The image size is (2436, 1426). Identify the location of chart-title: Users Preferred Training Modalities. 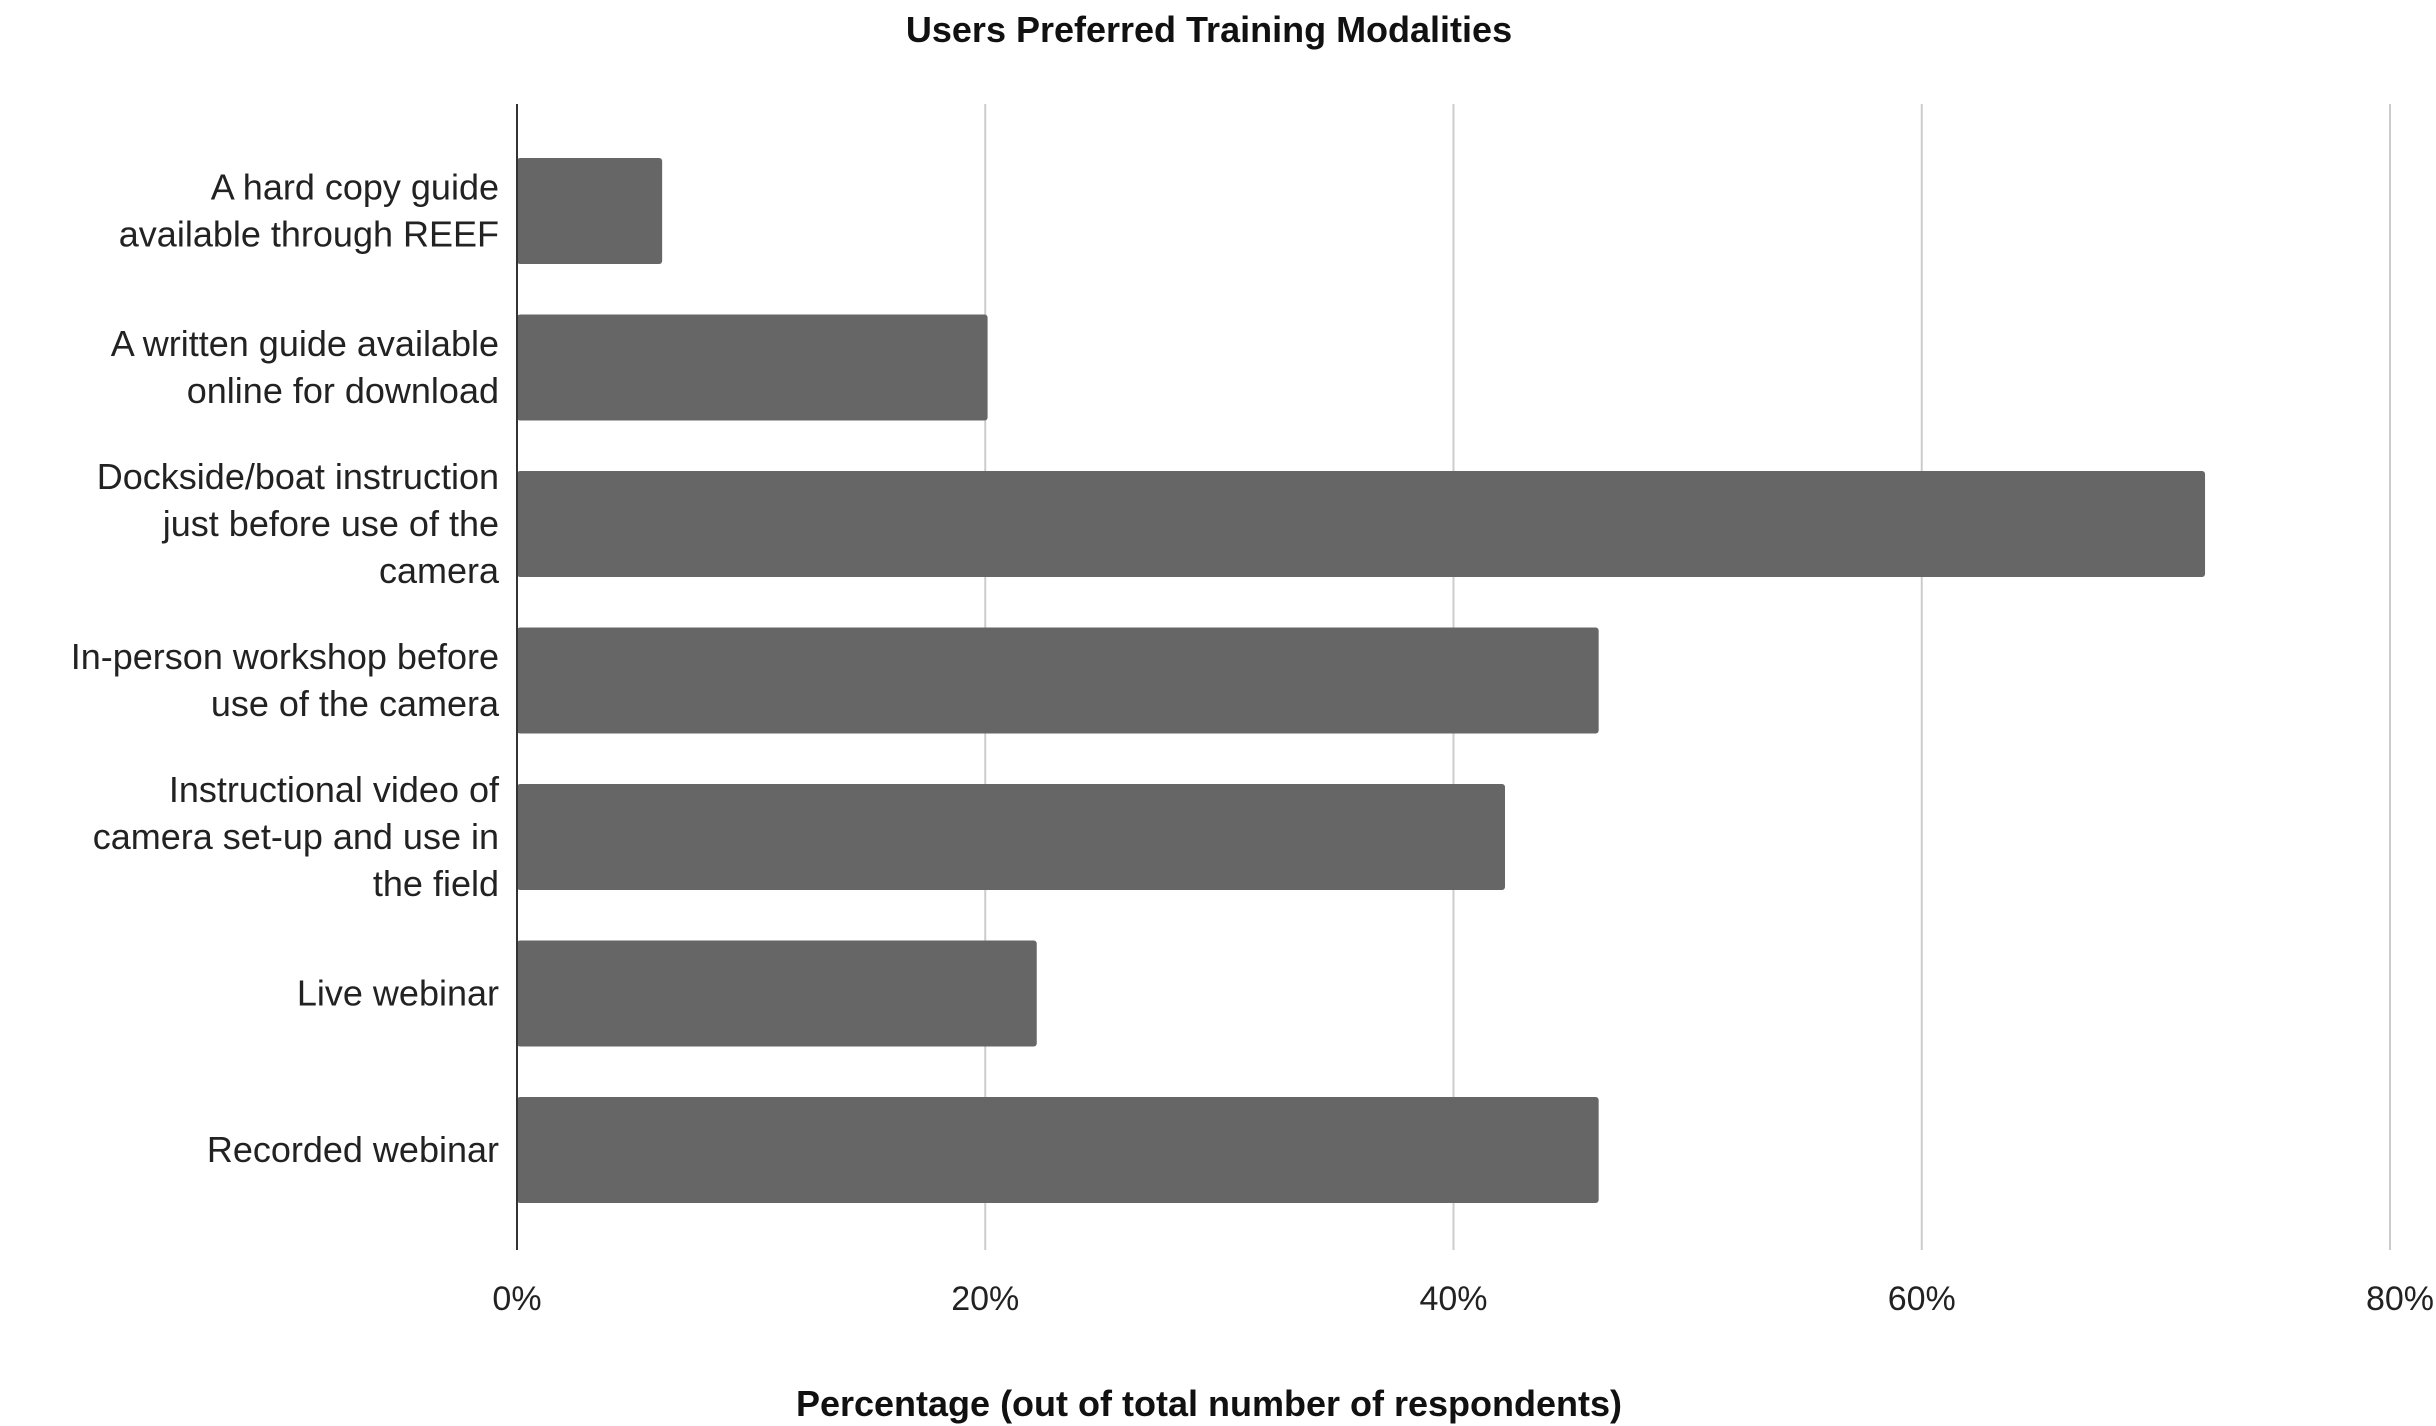
(1209, 29).